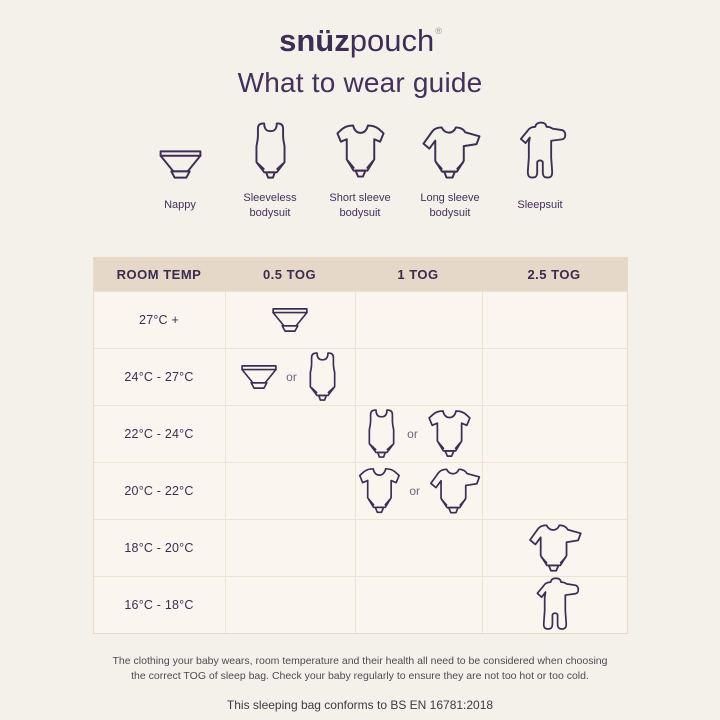 The image size is (720, 720). I want to click on legend-item-sleeveless-bodysuit: Sleeveless bodysuit, so click(270, 172).